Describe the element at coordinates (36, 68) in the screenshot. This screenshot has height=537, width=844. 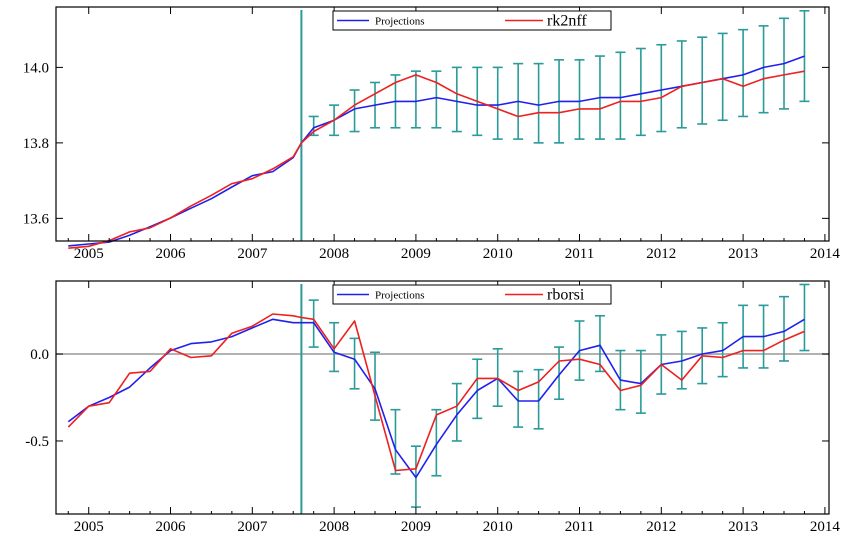
I see `y-tick-label: 14.0` at that location.